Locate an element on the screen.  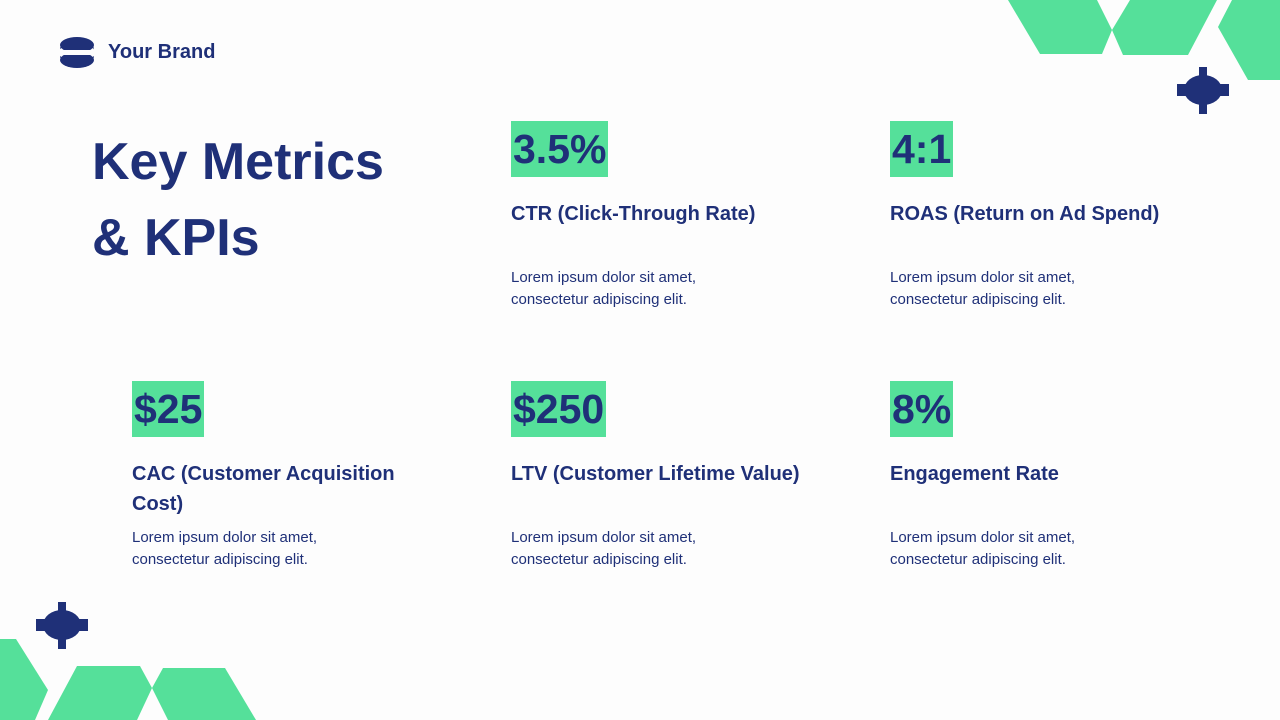
metric-label: LTV (Customer Lifetime Value) is located at coordinates (655, 474).